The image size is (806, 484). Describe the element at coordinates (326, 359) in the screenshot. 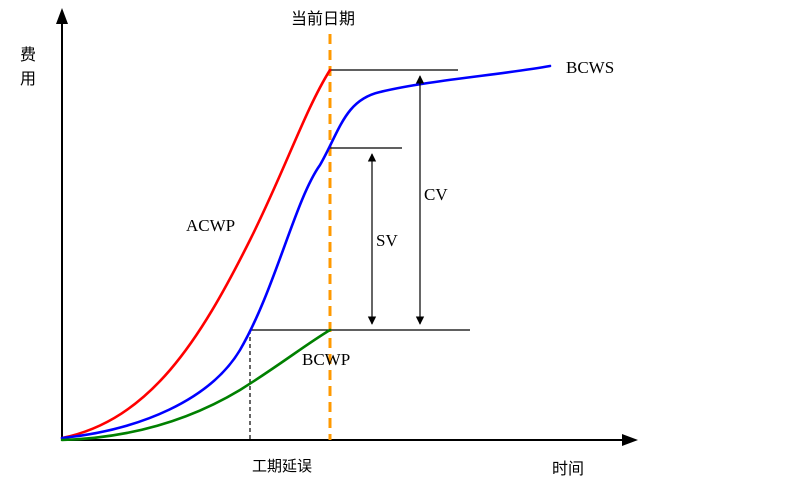

I see `bcwp-label: BCWP` at that location.